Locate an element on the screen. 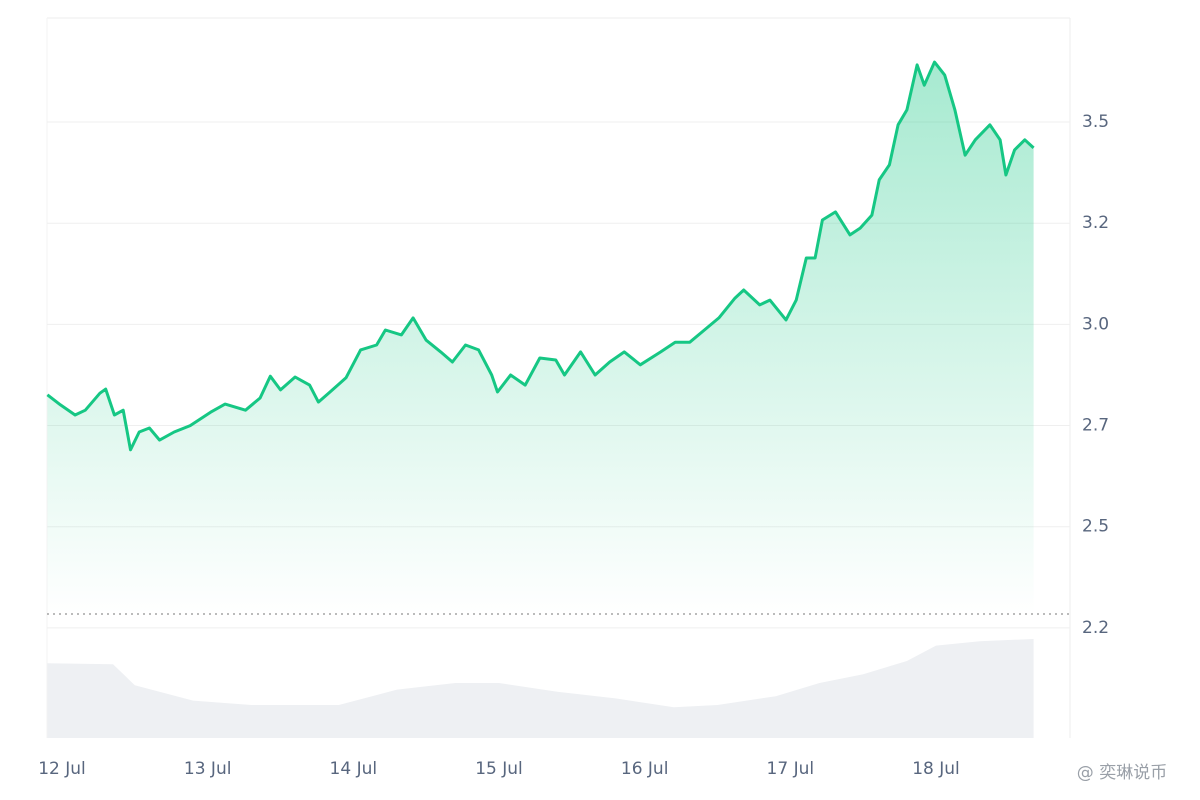  x-tick-label: 12 Jul is located at coordinates (62, 769).